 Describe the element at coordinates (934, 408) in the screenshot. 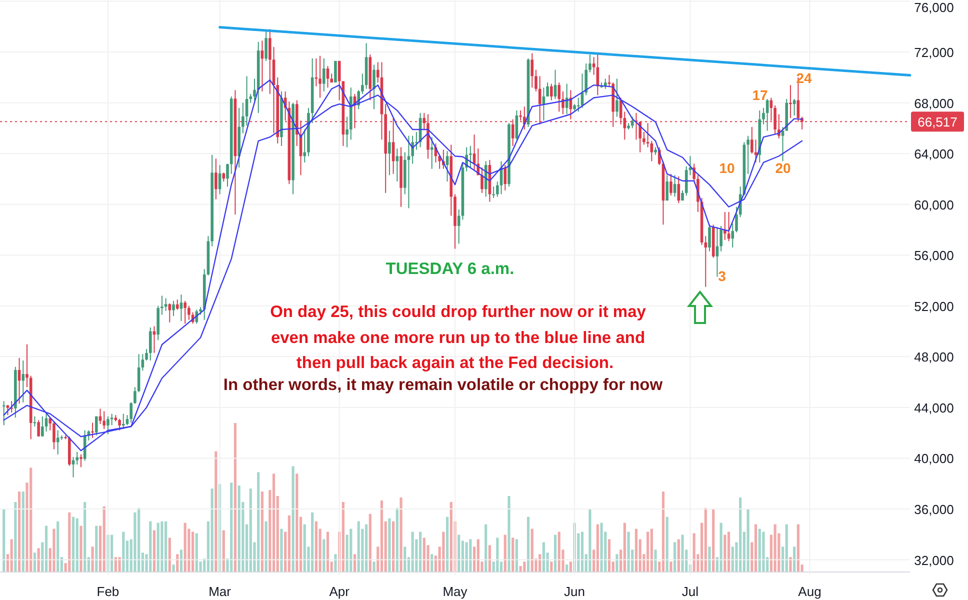

I see `y-tick-label: 44,000` at that location.